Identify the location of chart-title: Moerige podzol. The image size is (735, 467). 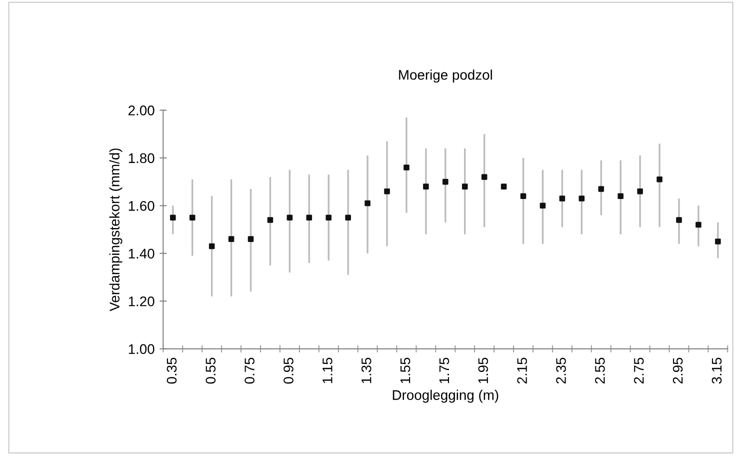
(445, 76).